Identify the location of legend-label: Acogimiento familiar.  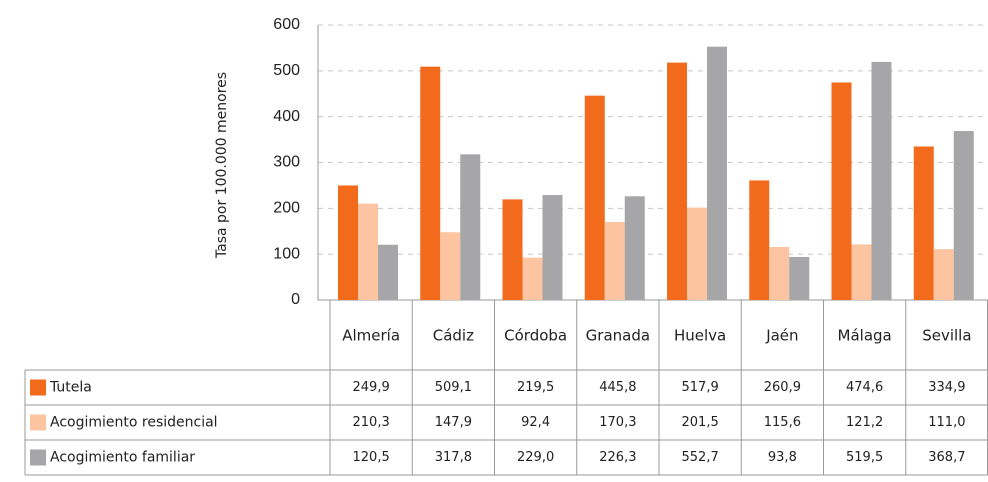
(122, 458).